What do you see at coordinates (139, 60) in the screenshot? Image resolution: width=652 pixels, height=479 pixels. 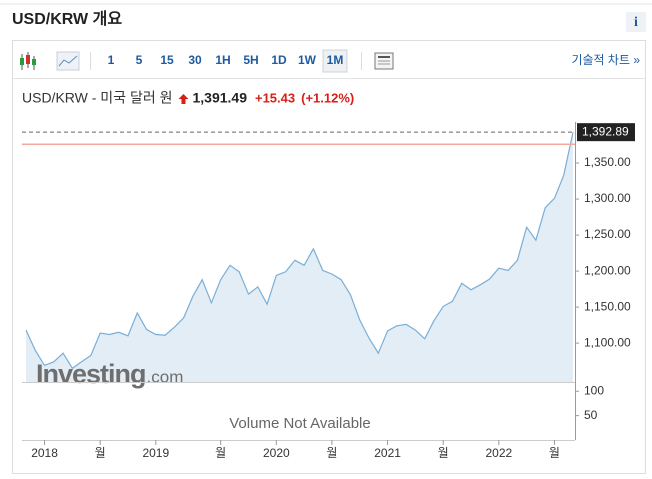 I see `interval-button: 5` at bounding box center [139, 60].